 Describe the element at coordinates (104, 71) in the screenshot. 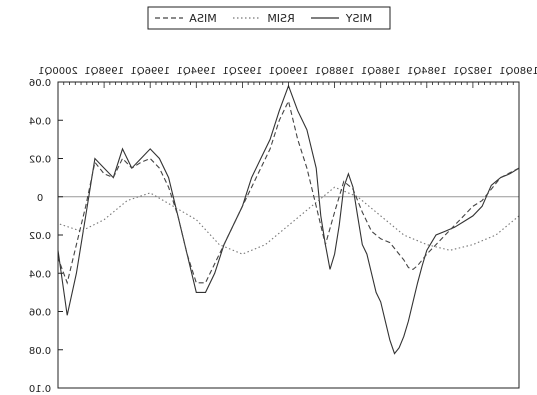

I see `x-tick-label: 1998Q1` at that location.